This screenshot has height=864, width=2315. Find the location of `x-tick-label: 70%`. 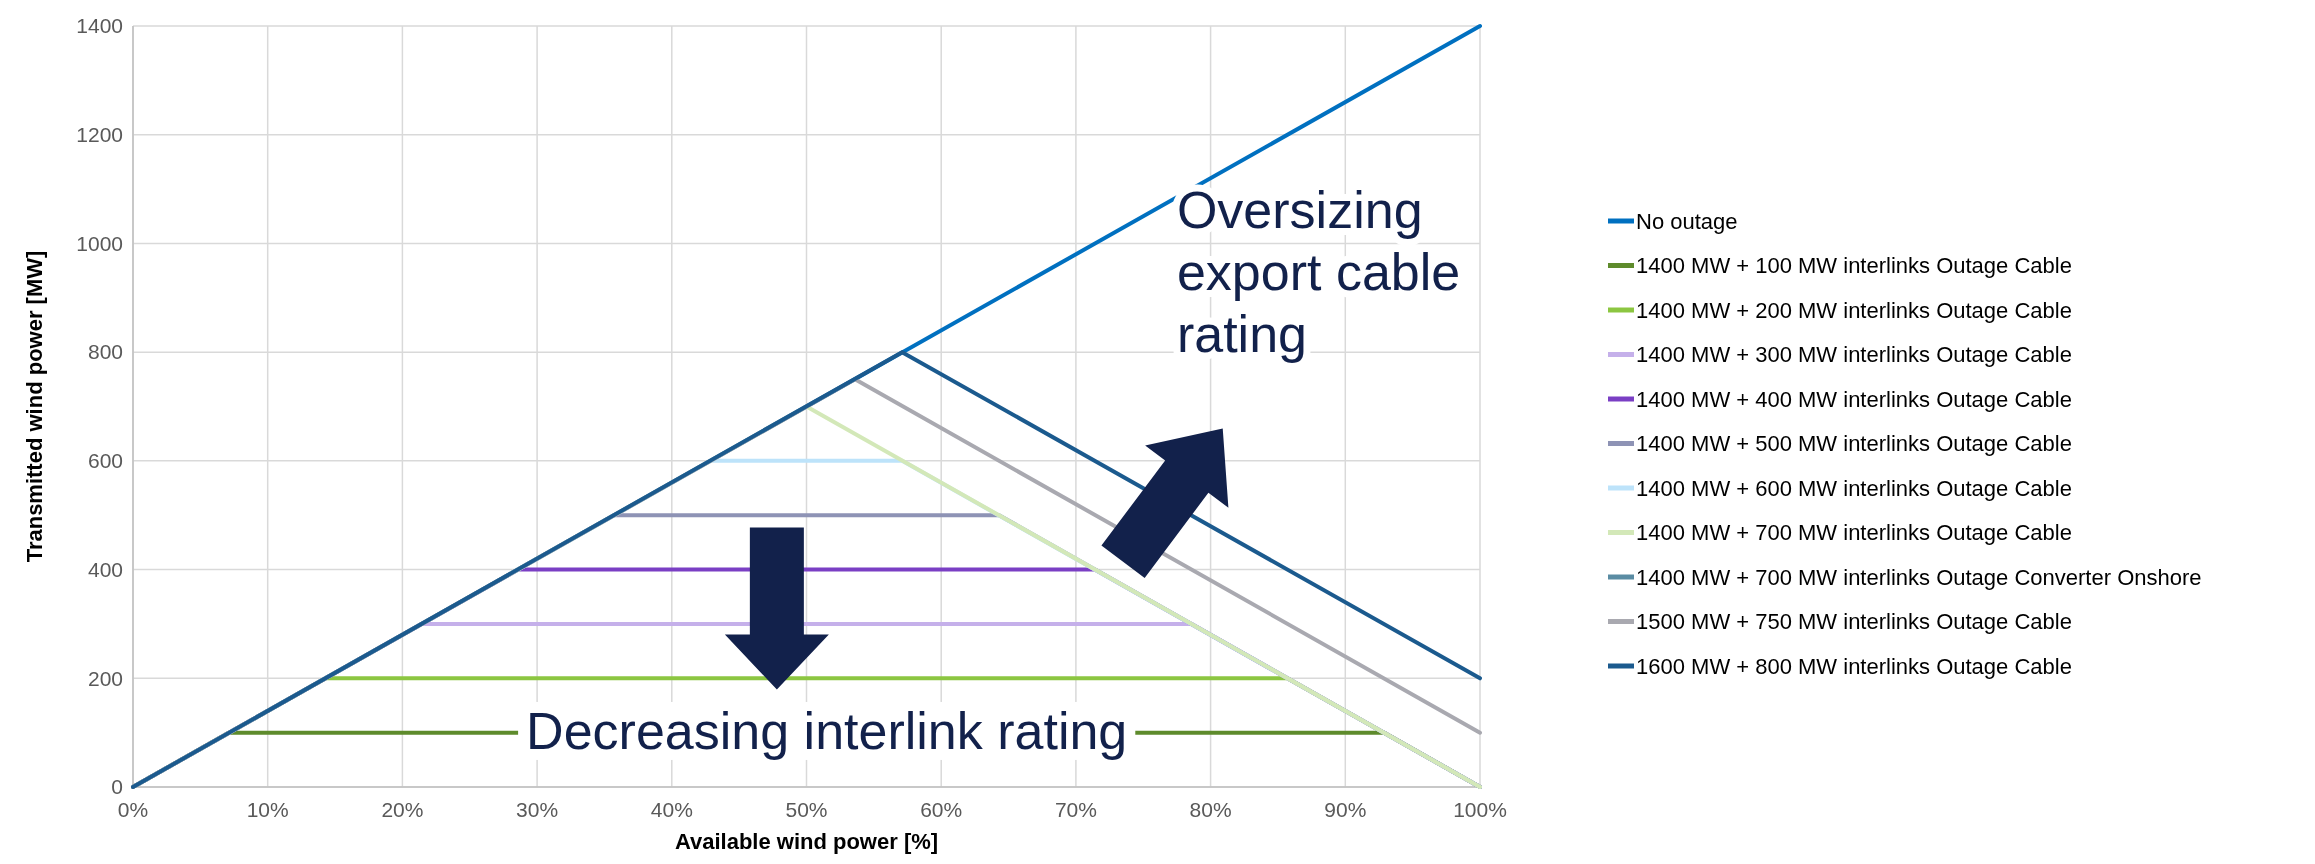

x-tick-label: 70% is located at coordinates (1075, 809).